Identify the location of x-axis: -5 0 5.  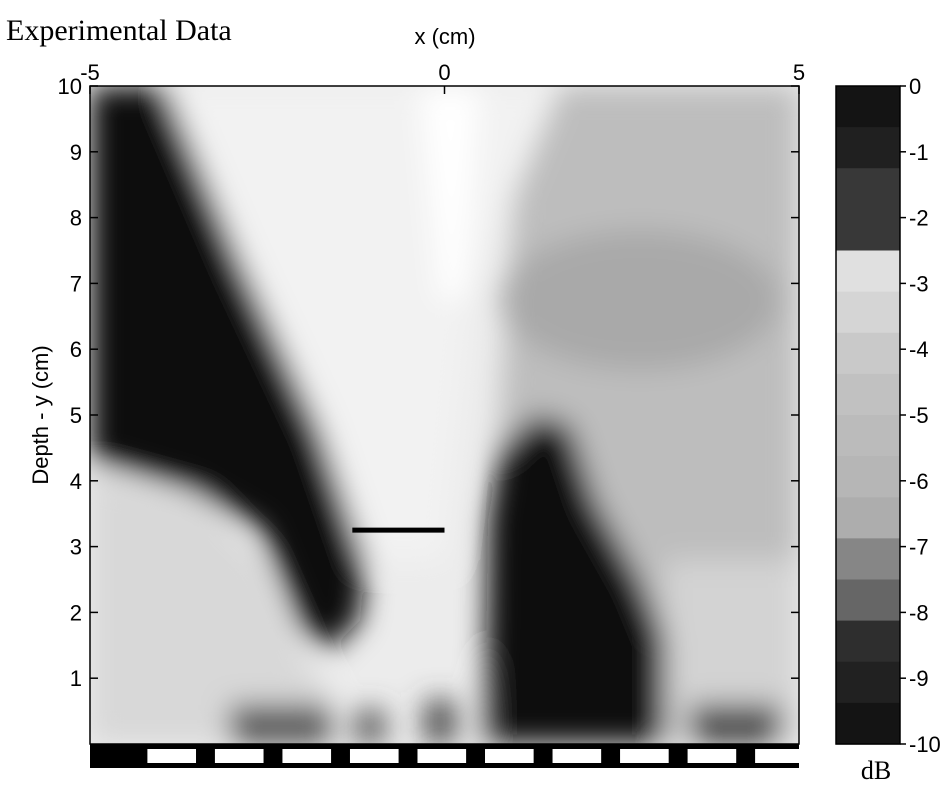
(442, 77).